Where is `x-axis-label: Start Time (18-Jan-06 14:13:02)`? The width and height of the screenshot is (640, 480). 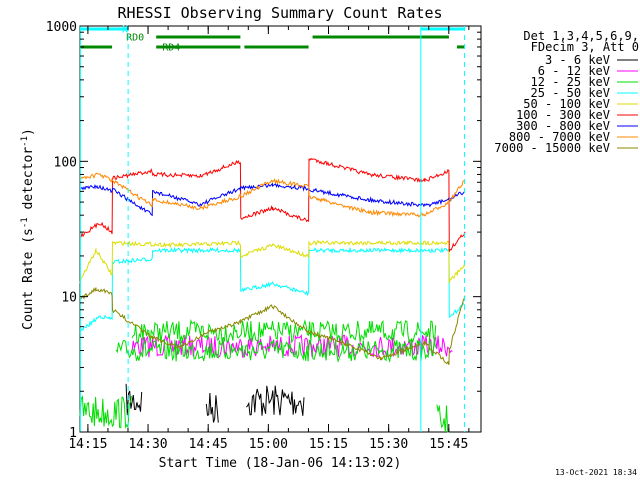
x-axis-label: Start Time (18-Jan-06 14:13:02) is located at coordinates (280, 463).